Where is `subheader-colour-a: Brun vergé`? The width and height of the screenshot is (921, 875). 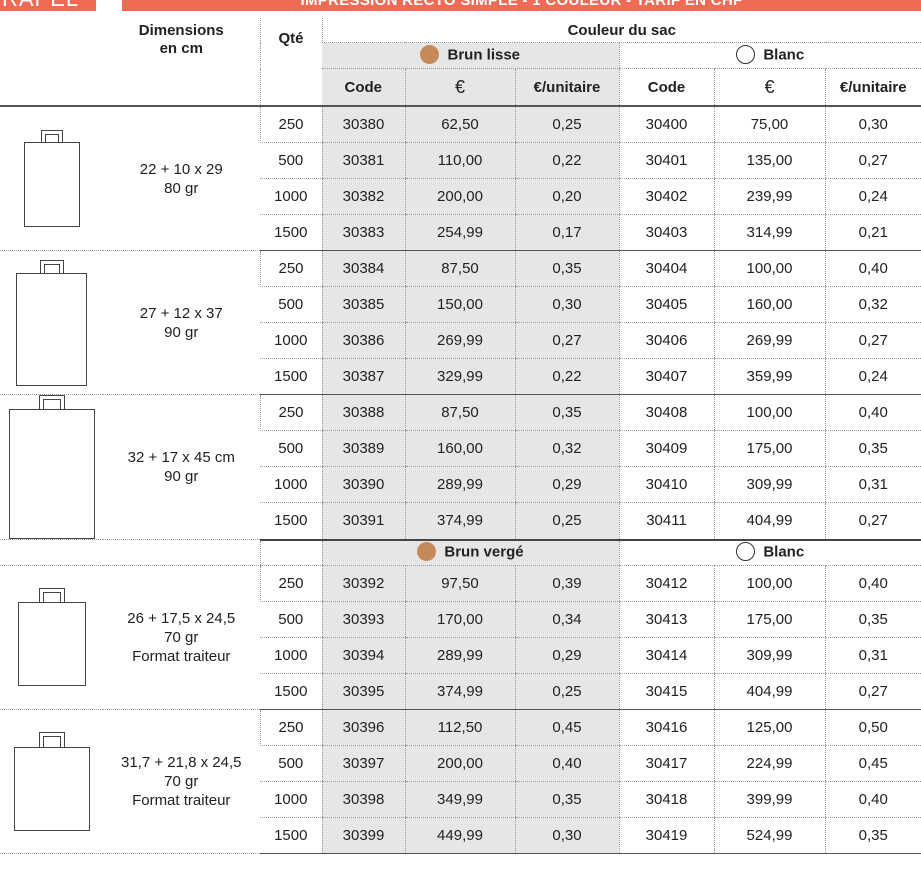
subheader-colour-a: Brun vergé is located at coordinates (470, 552).